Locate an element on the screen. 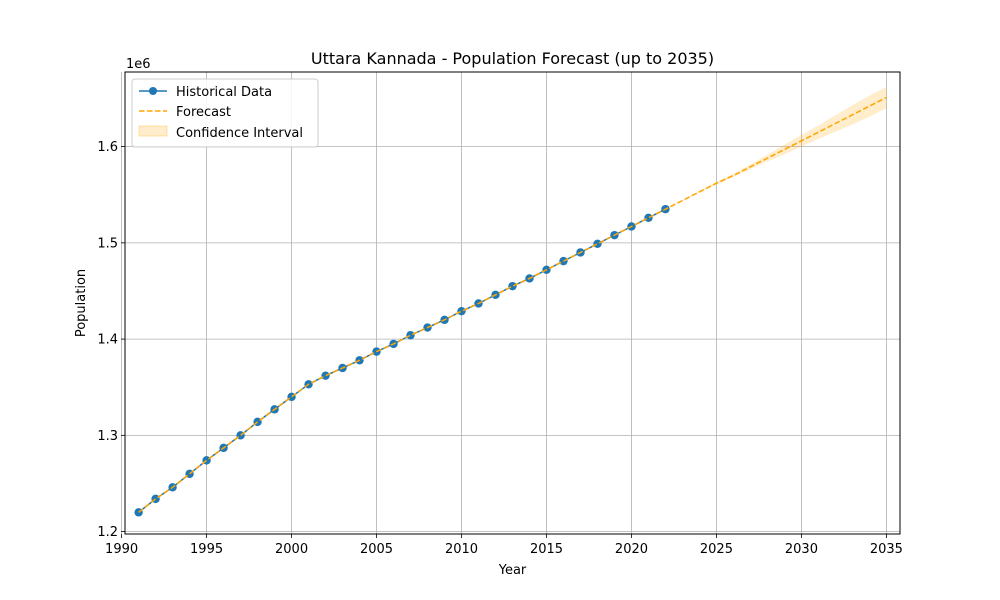 This screenshot has height=600, width=1000. y-axis: 1.2 1.3 1.4 1.5 1.6 is located at coordinates (111, 340).